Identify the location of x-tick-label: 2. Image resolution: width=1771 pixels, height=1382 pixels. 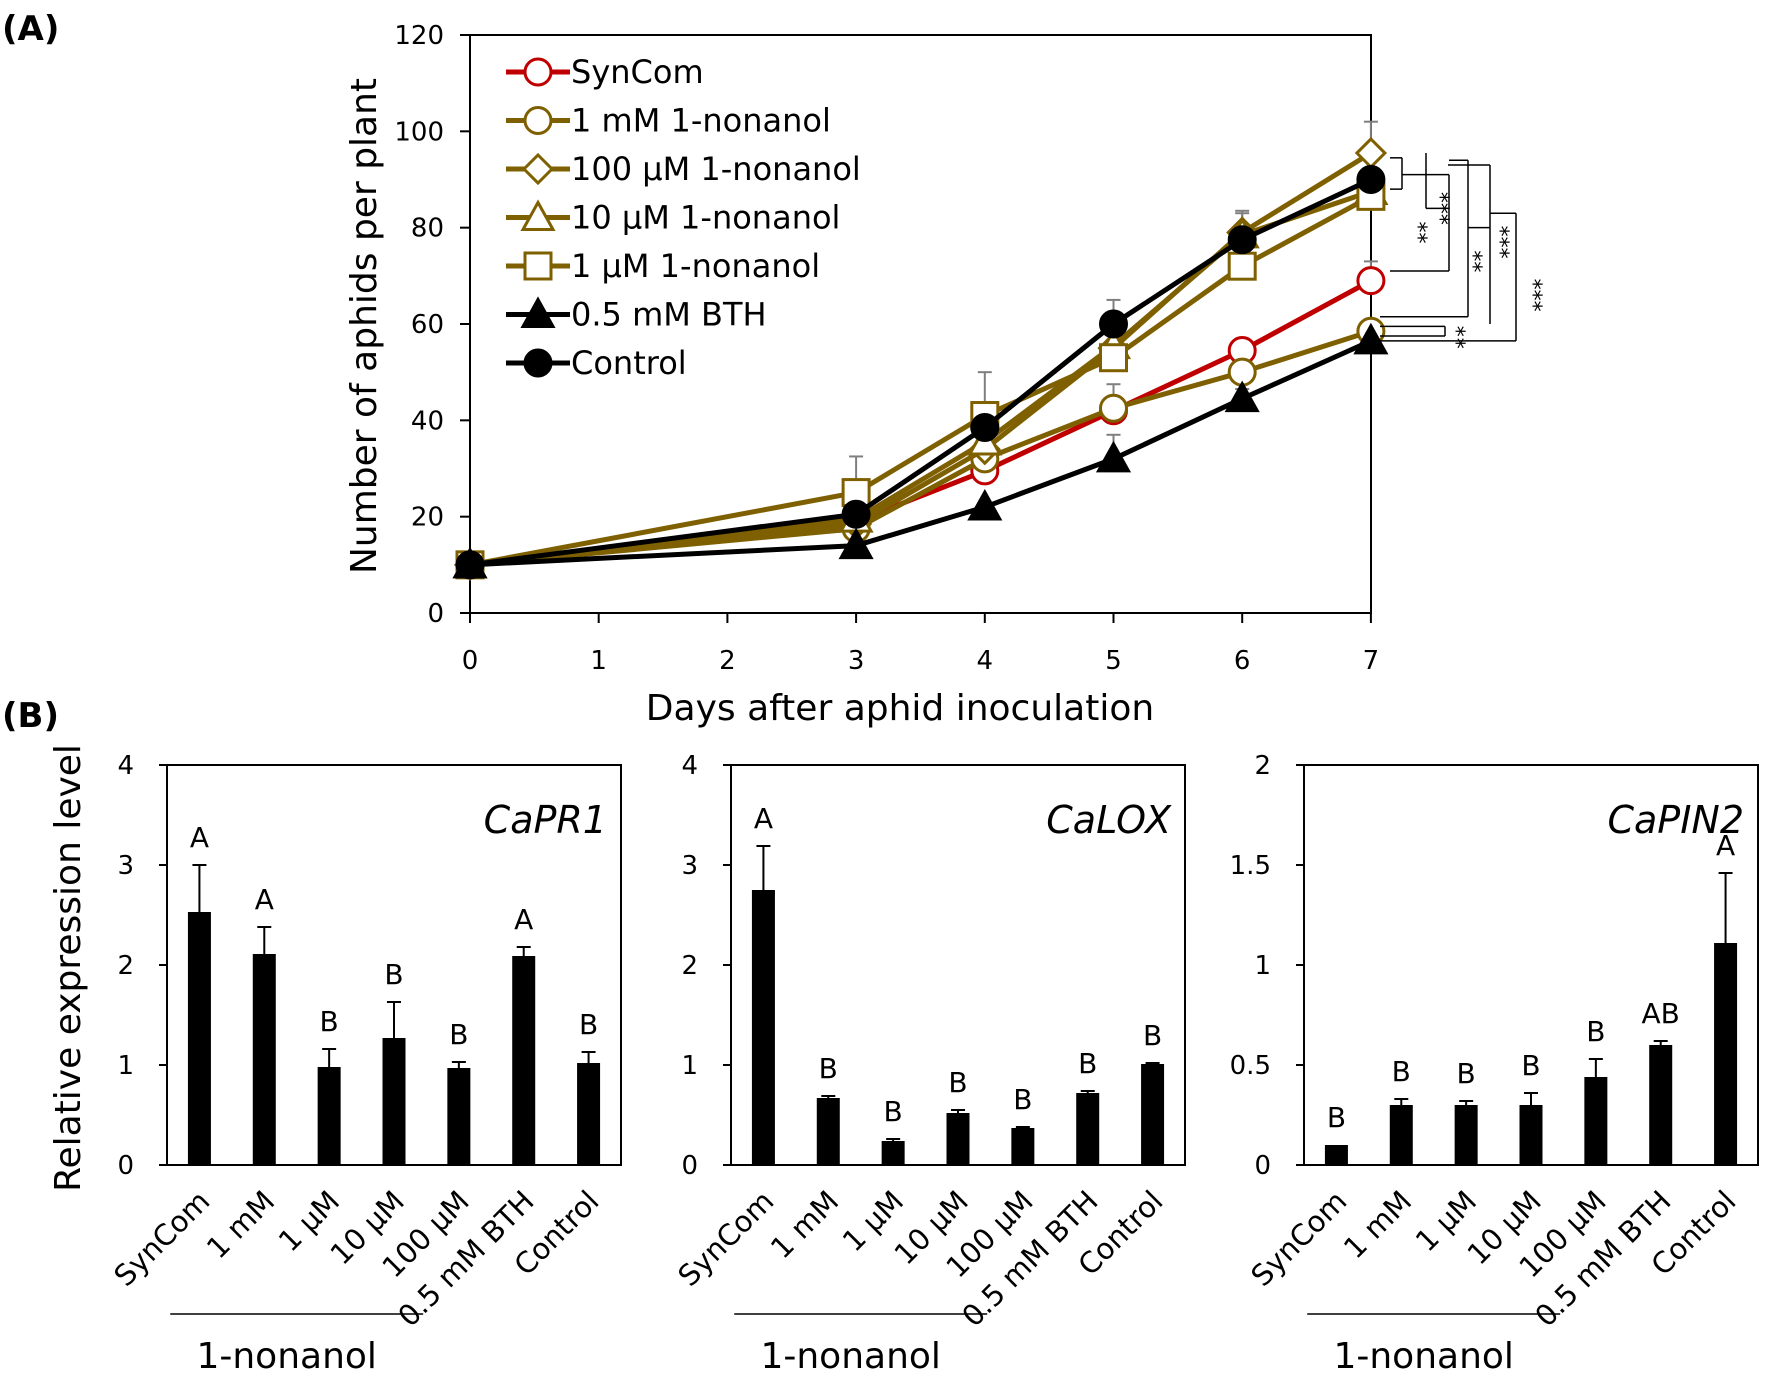
(727, 661).